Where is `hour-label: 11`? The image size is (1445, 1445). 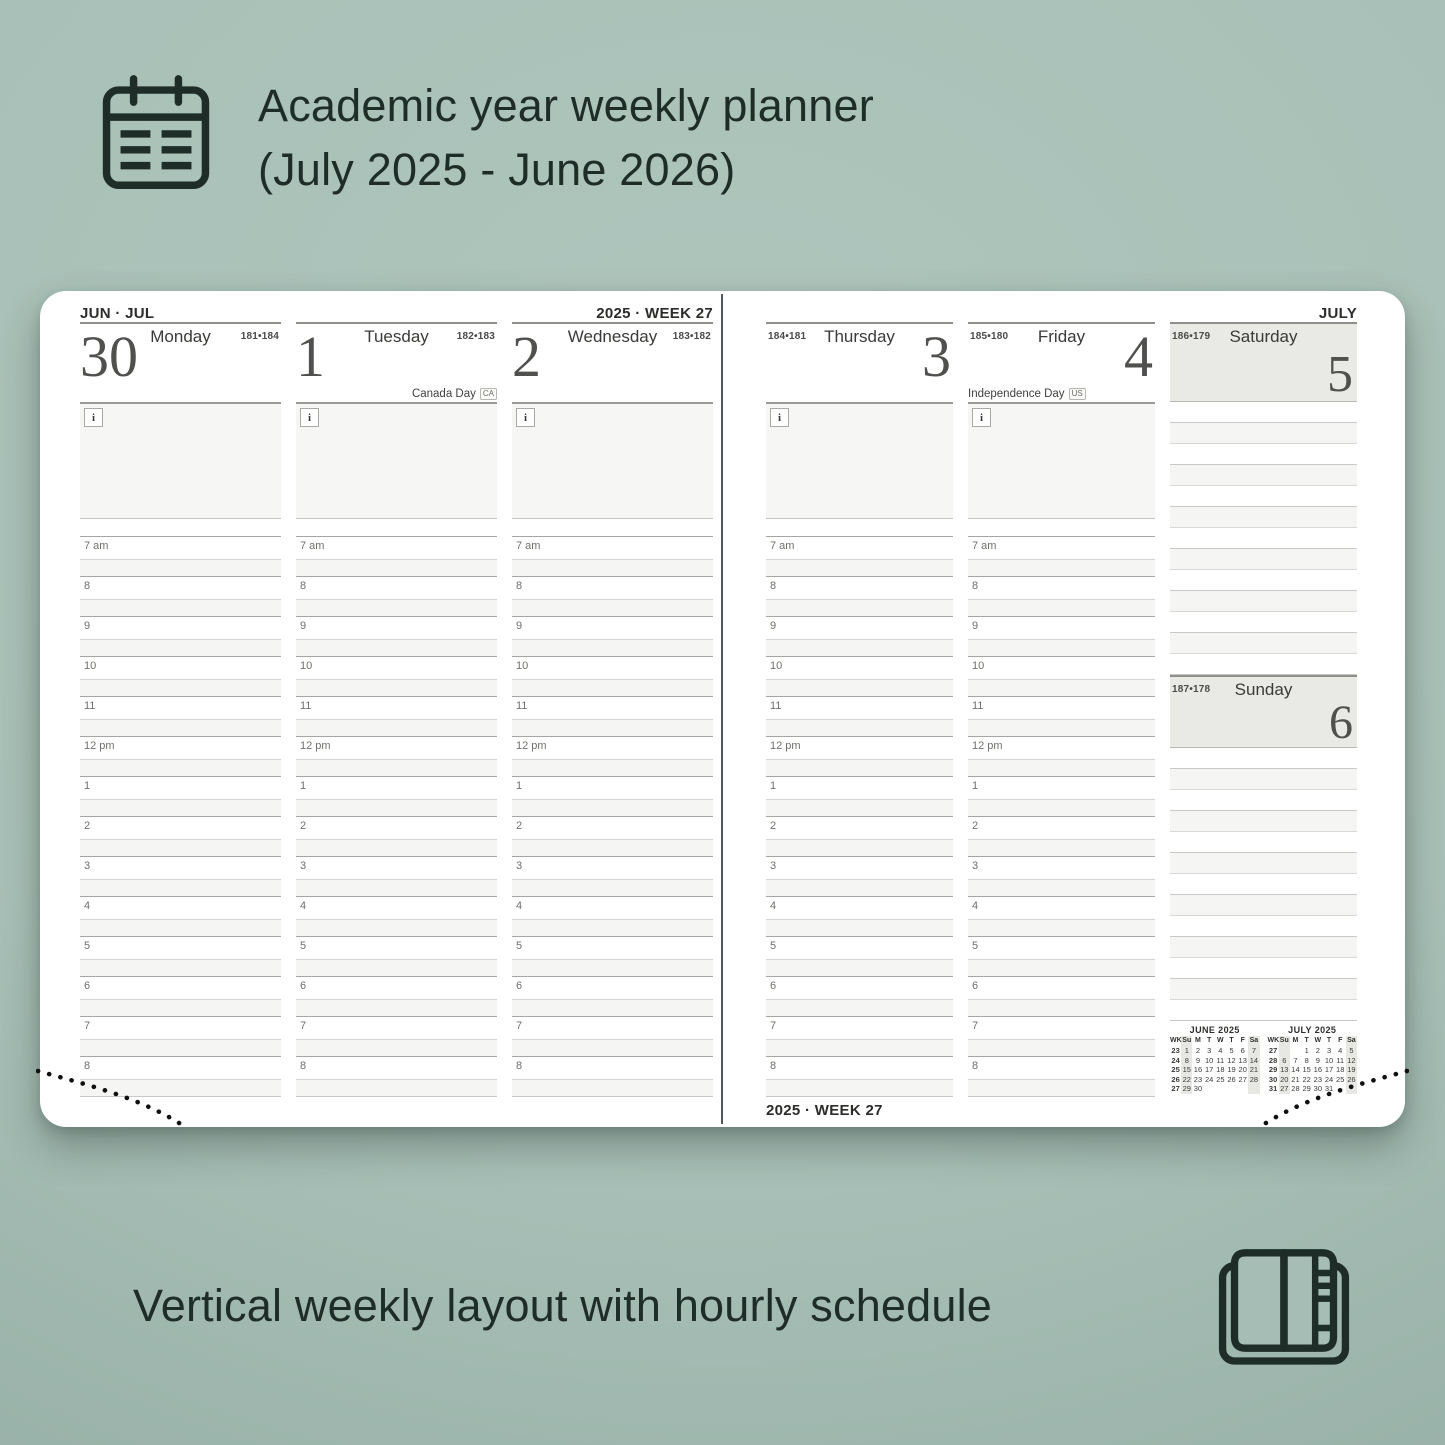
hour-label: 11 is located at coordinates (396, 707).